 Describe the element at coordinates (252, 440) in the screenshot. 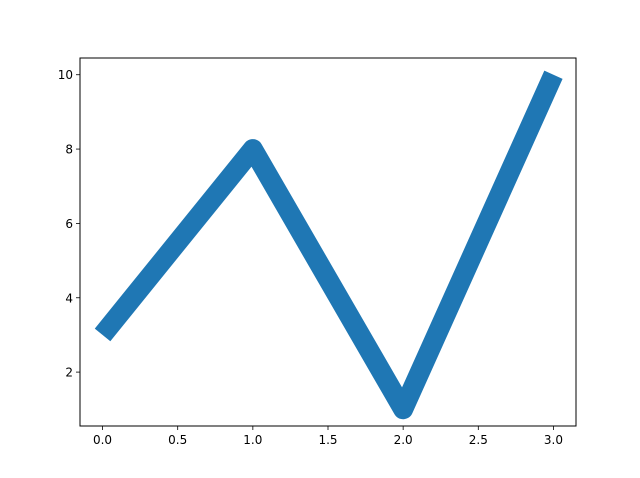

I see `x-tick-label: 1.0` at that location.